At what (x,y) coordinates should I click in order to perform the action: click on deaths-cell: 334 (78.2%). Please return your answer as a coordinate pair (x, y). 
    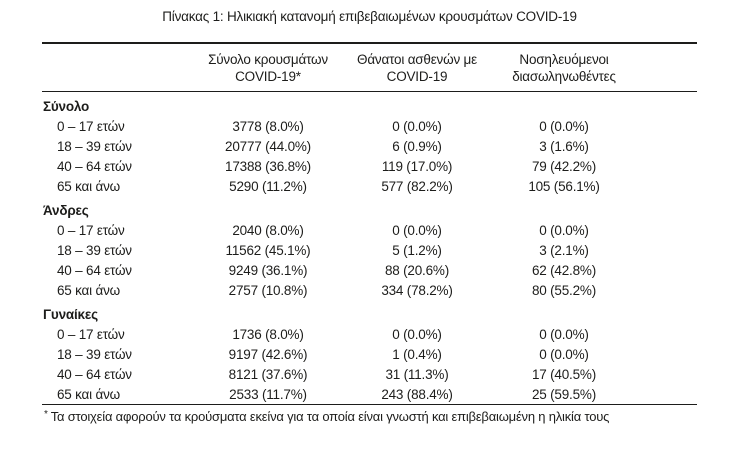
    Looking at the image, I should click on (417, 290).